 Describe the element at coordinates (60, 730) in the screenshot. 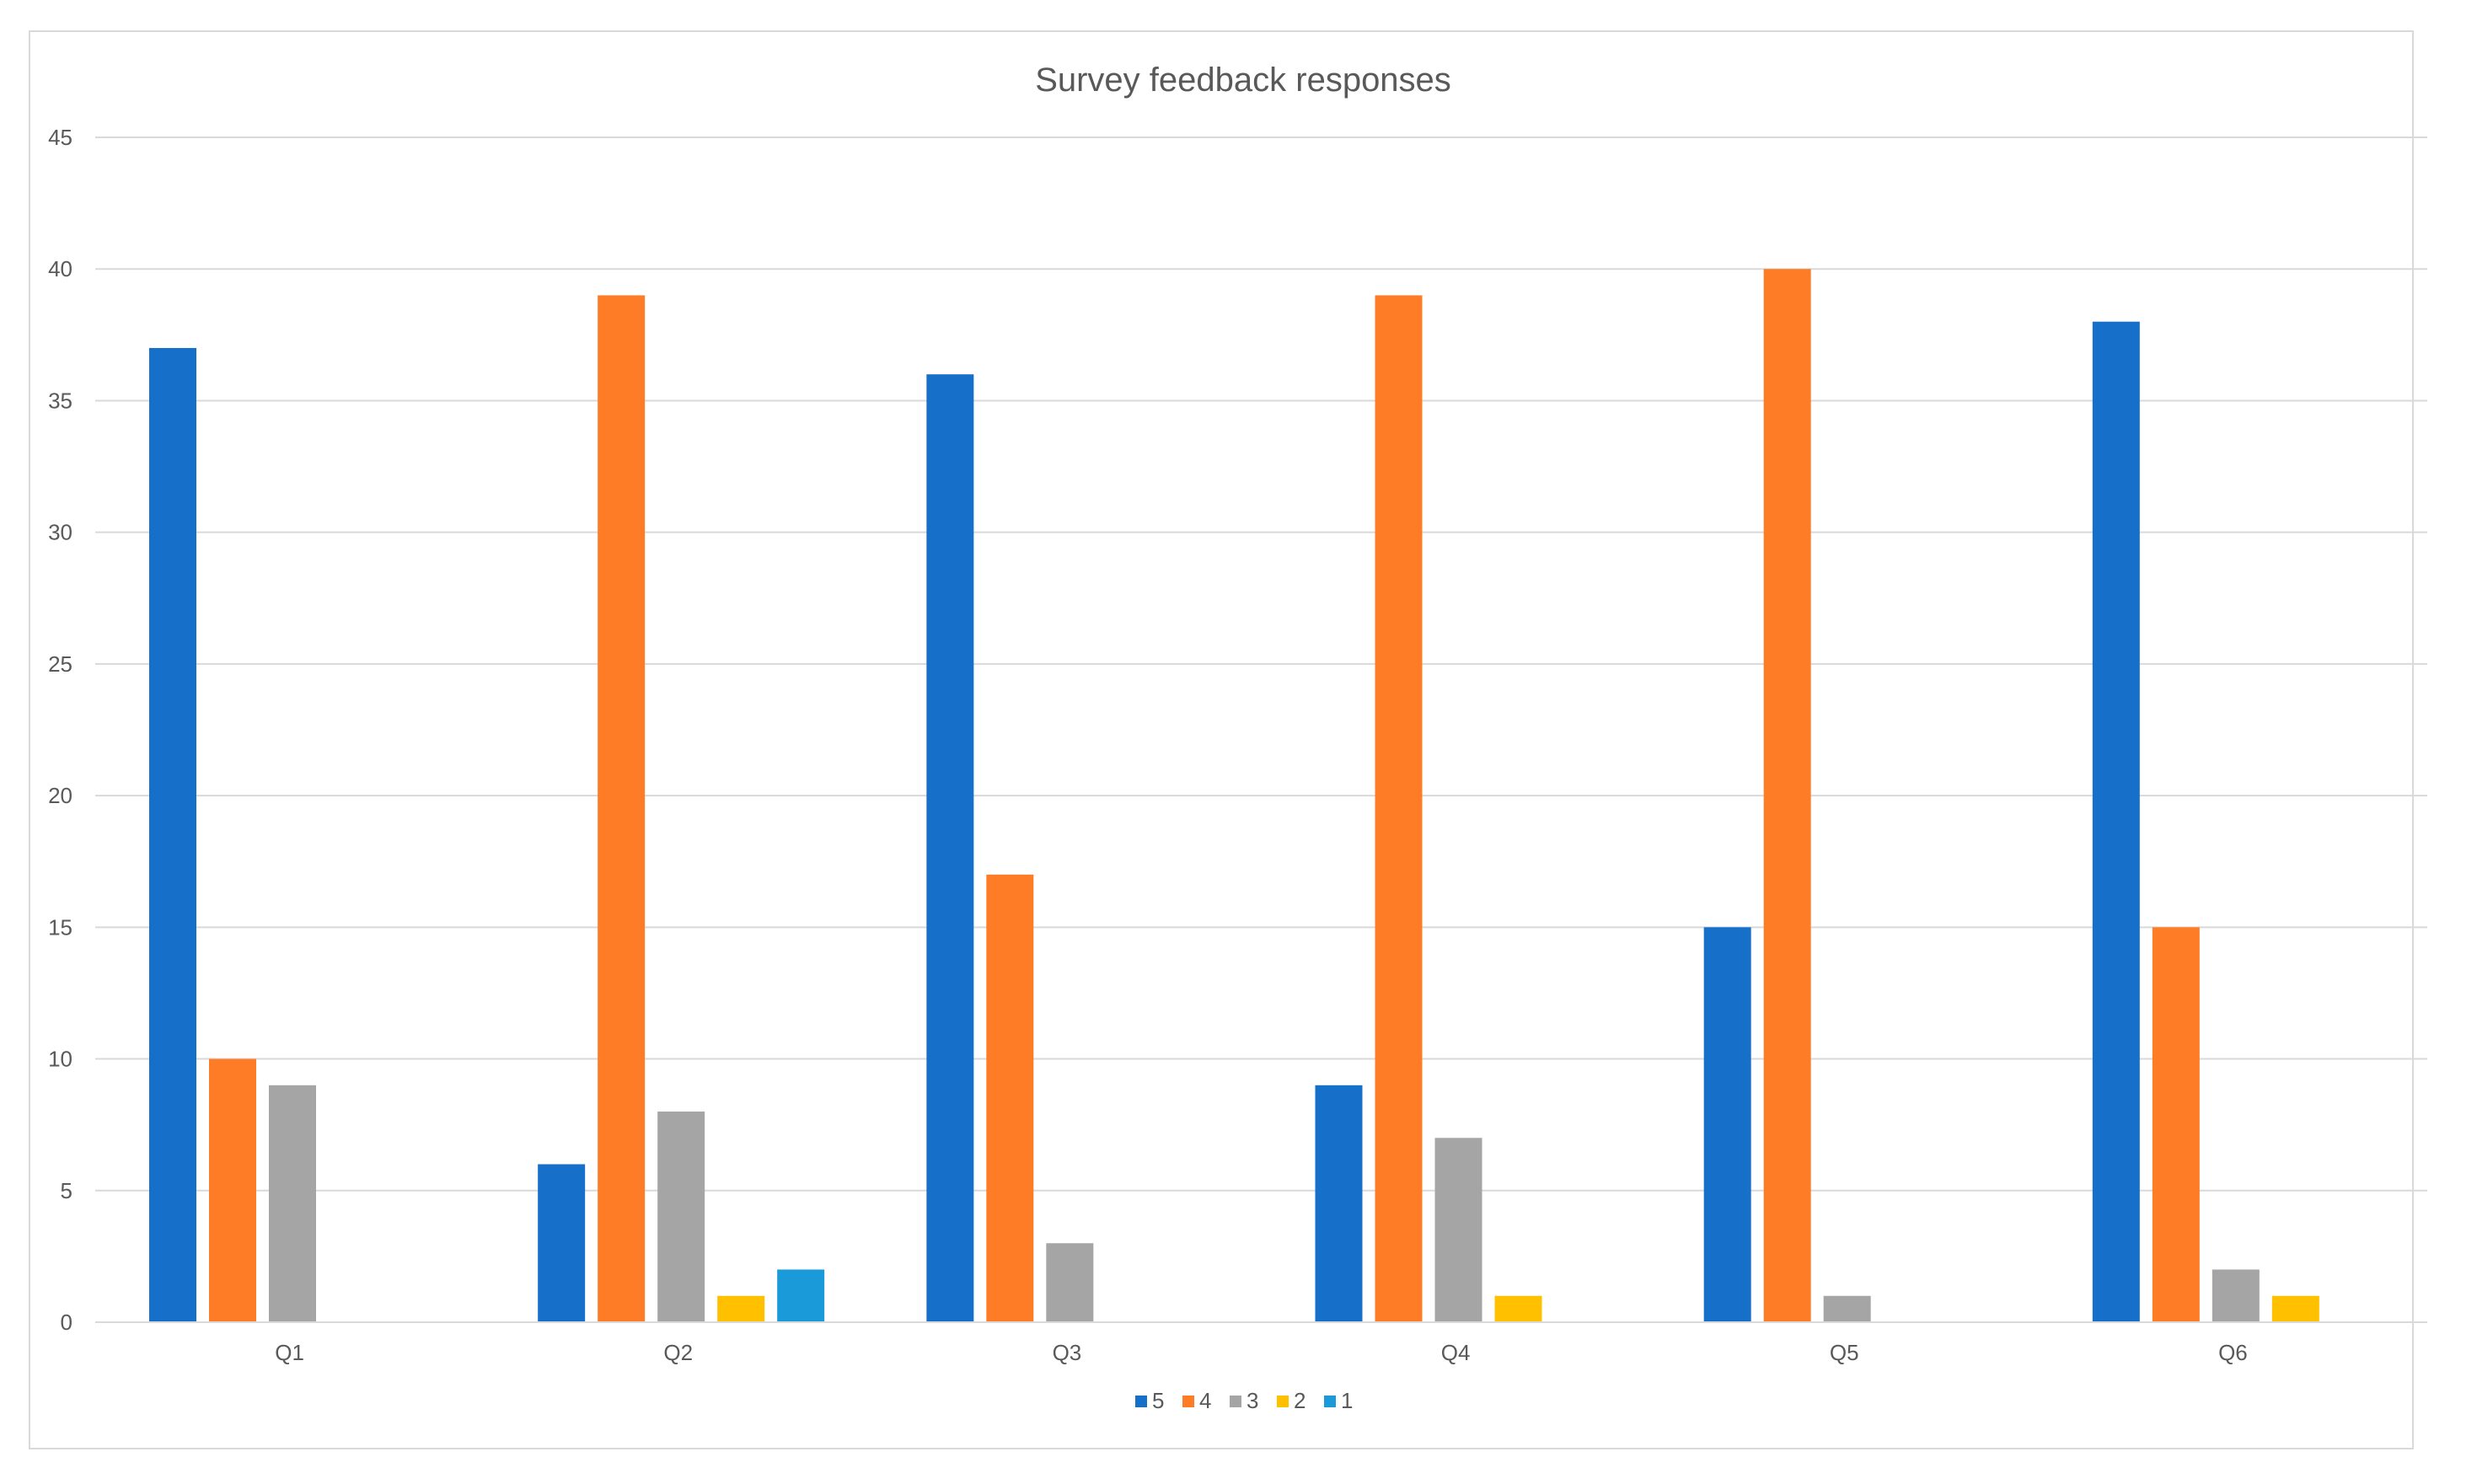

I see `y-axis-ticks: 0 5 10 15 20 25 30 35 40 45` at that location.